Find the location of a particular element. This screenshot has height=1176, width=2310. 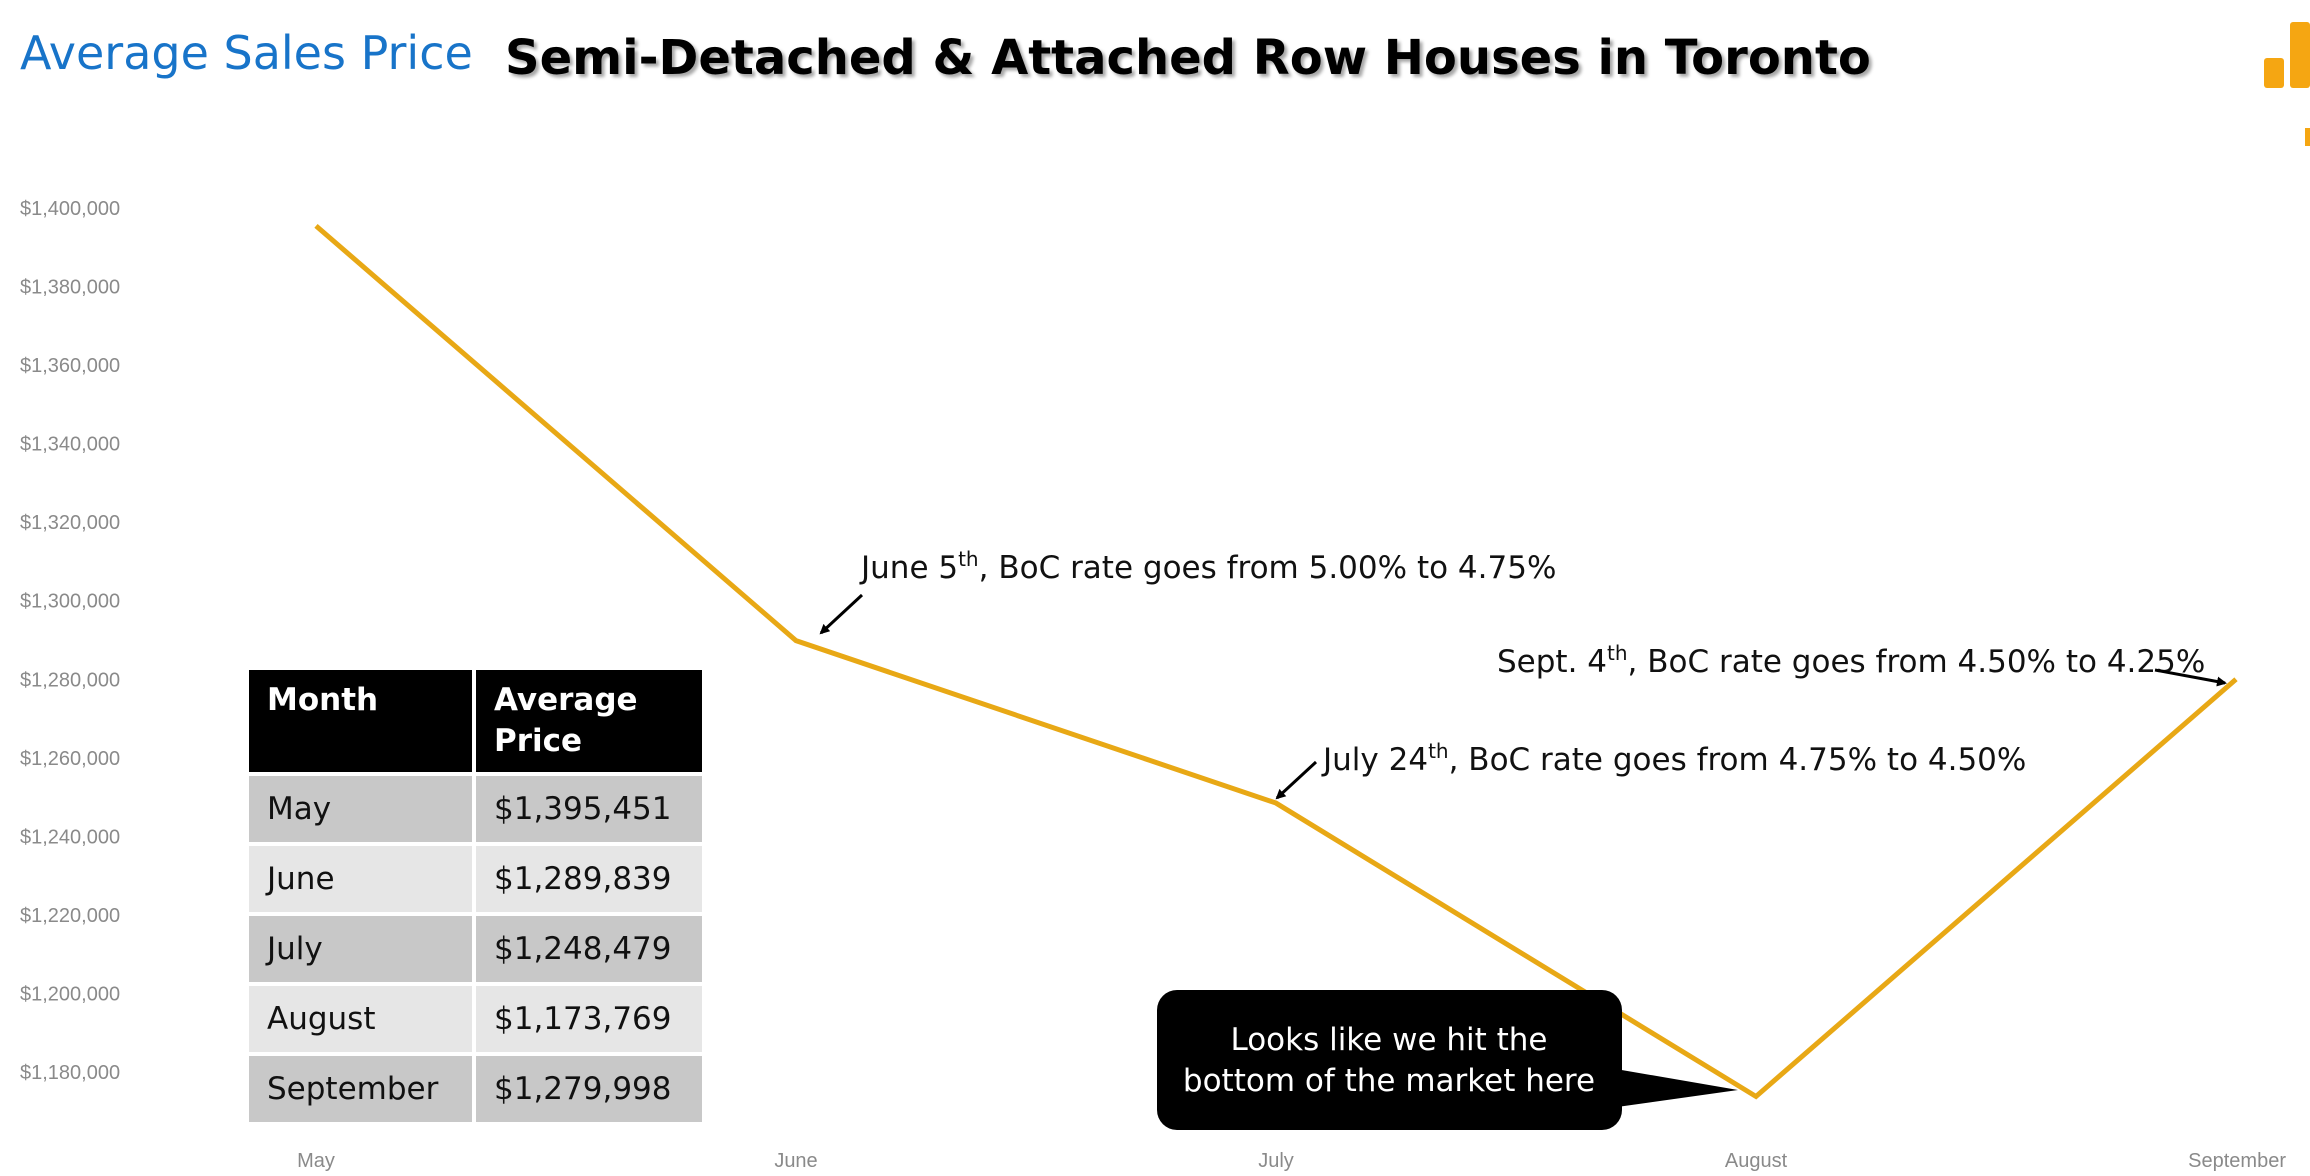

column-header-average-price: Average Price is located at coordinates (589, 721).